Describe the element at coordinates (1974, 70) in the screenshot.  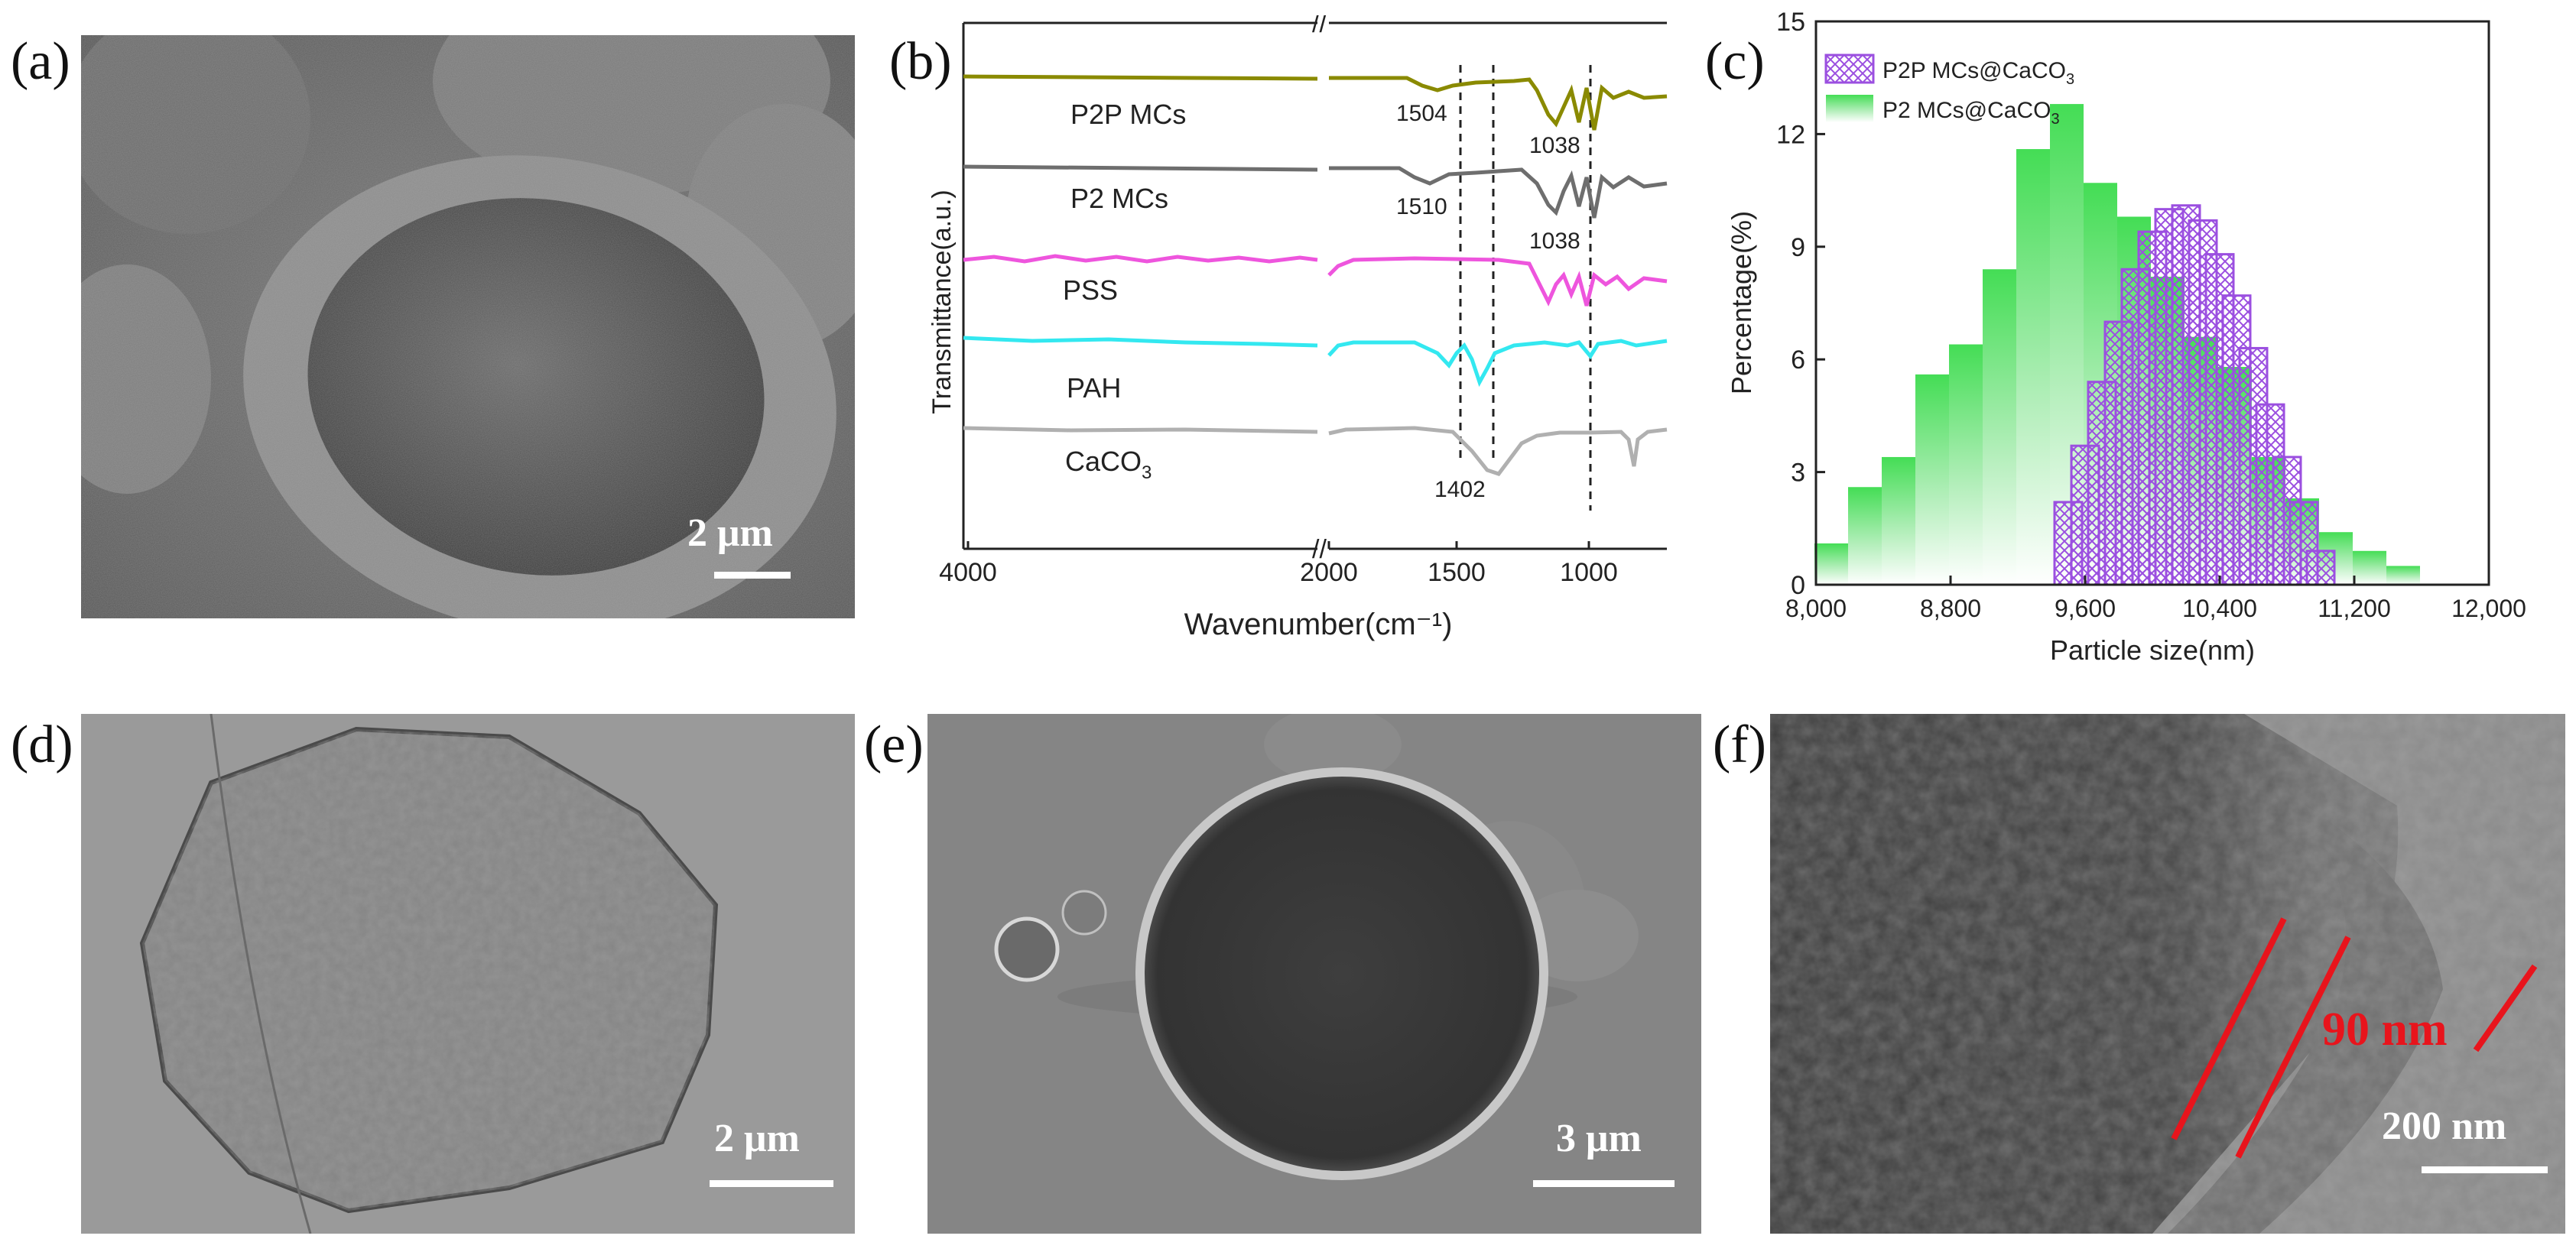
I see `legend-label-p2p-main: P2P MCs@CaCO` at that location.